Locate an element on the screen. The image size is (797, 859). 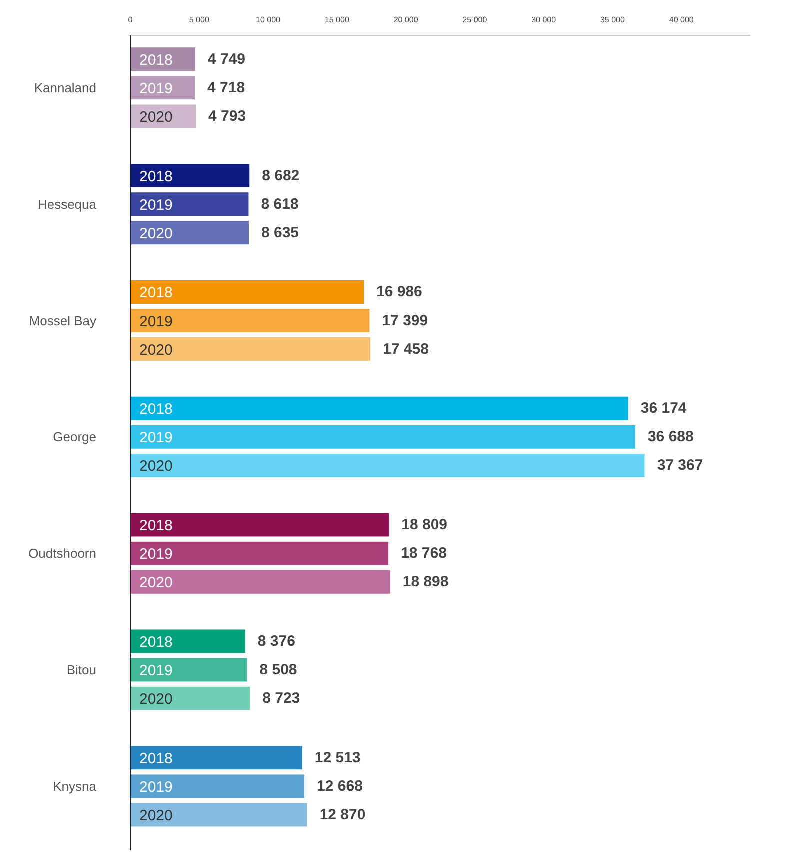
x-tick-label: 5 000 is located at coordinates (199, 20).